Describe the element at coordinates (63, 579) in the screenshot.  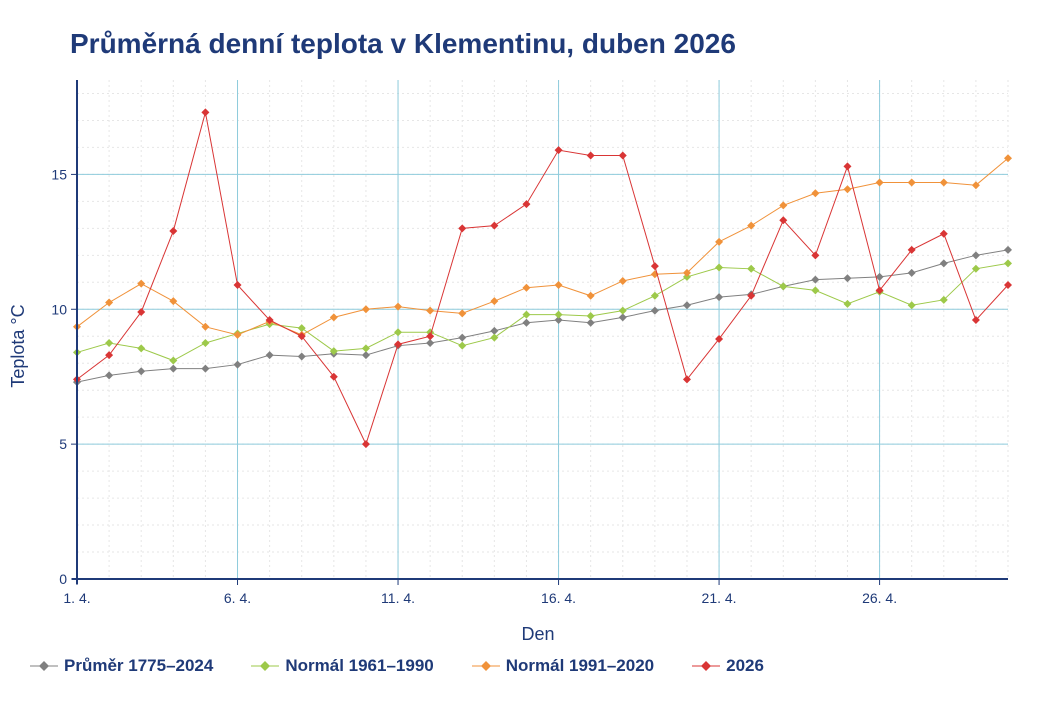
I see `y-tick-label: 0` at that location.